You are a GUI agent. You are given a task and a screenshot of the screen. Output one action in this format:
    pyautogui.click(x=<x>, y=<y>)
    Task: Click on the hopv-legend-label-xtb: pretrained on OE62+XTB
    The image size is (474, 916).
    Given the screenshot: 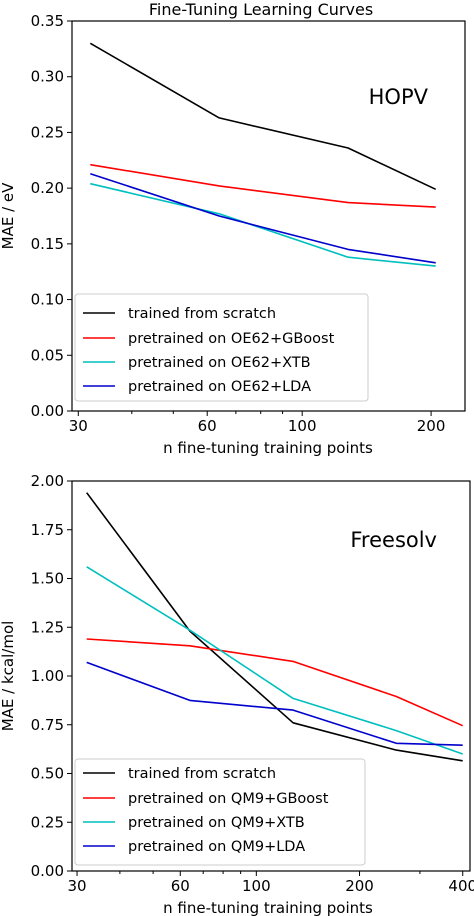 What is the action you would take?
    pyautogui.click(x=219, y=363)
    